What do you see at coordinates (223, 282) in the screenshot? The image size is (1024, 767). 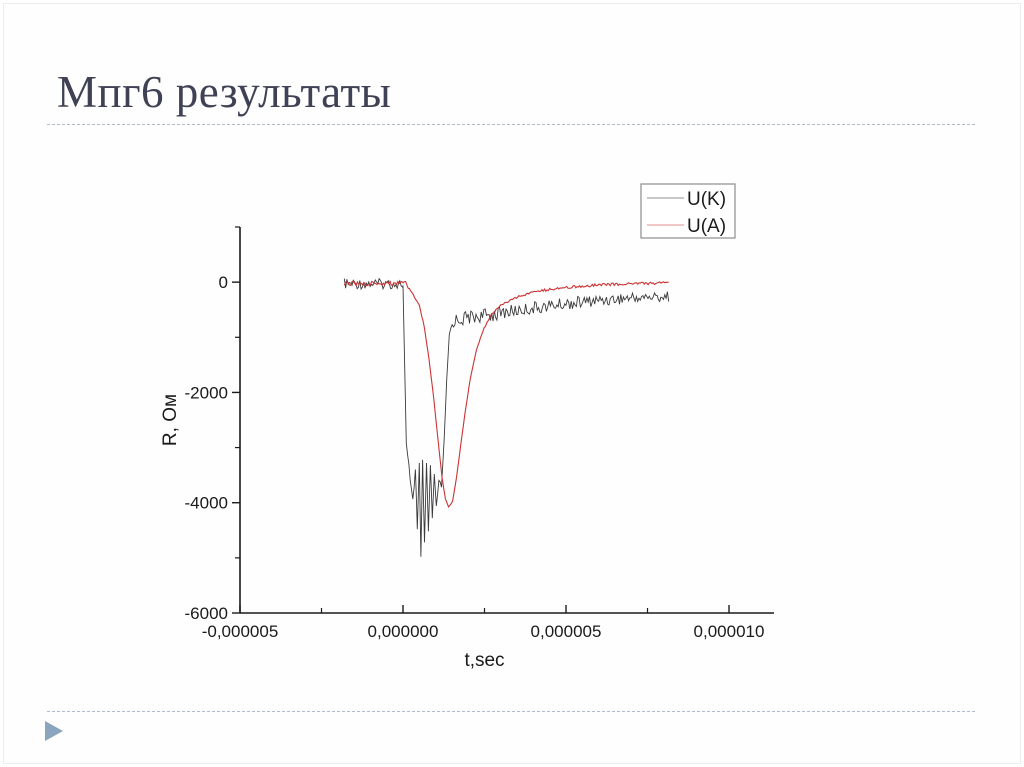 I see `y-tick-label: 0` at bounding box center [223, 282].